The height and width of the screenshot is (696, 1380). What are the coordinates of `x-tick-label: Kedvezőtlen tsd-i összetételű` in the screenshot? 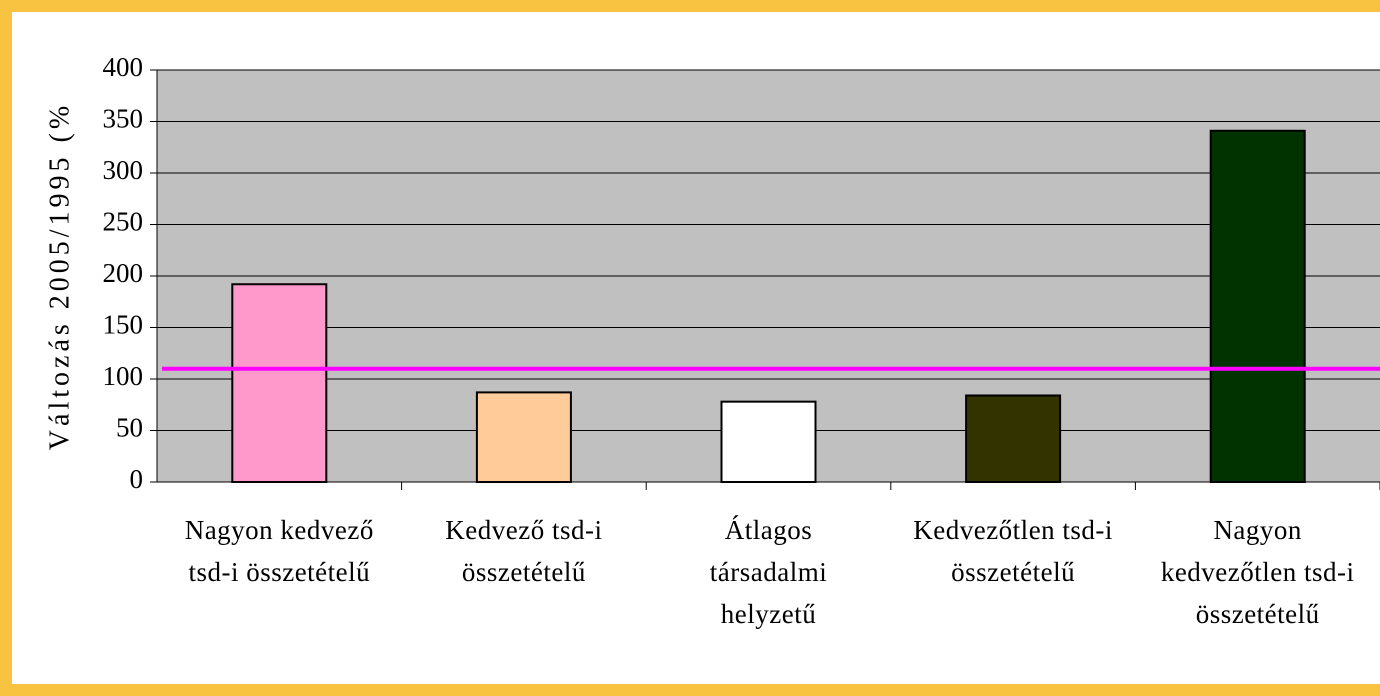 It's located at (1013, 551).